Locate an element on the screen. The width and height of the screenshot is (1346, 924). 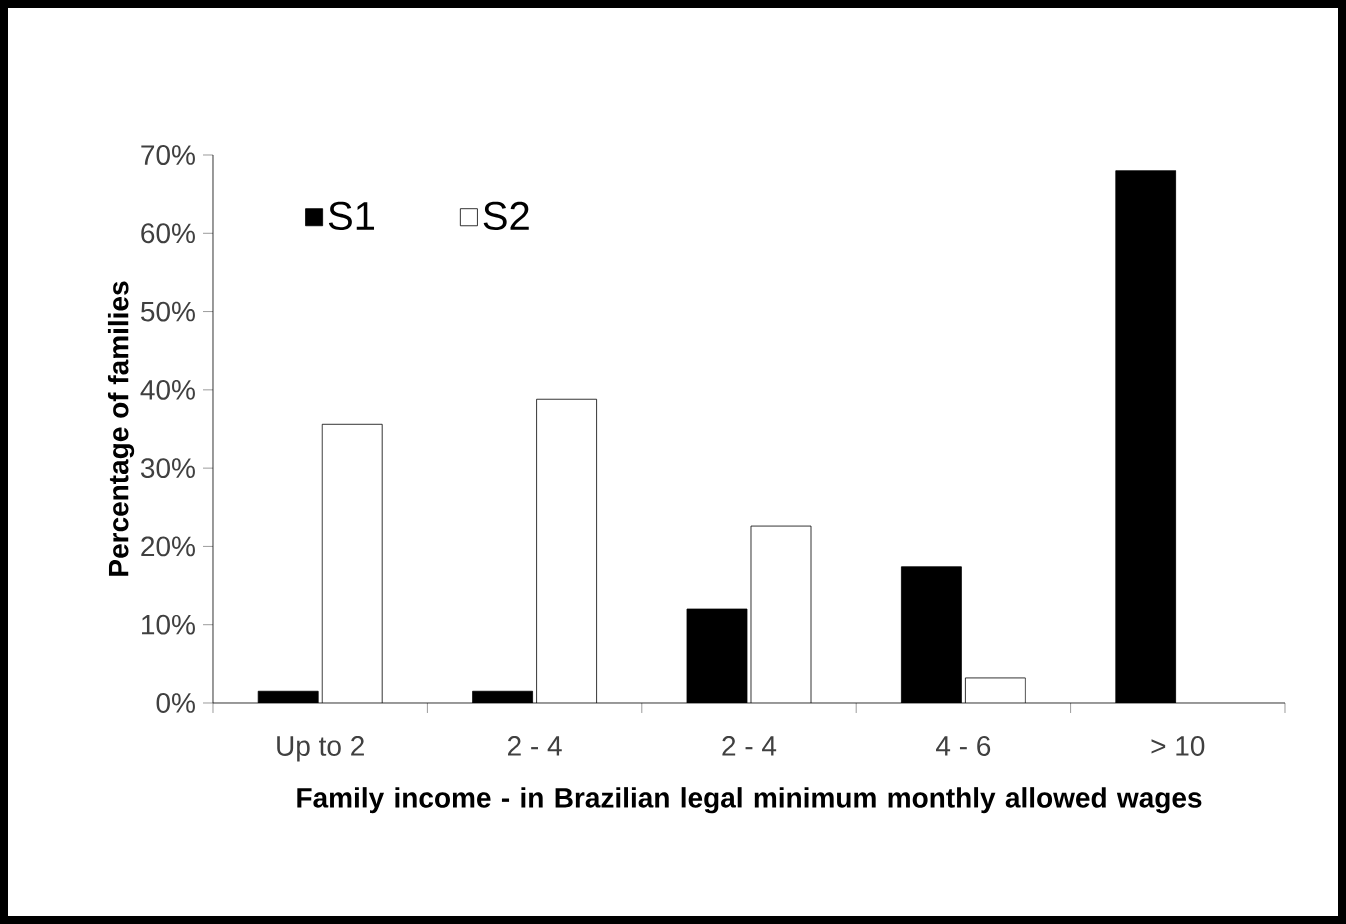
x-tick-label: Up to 2 is located at coordinates (320, 749).